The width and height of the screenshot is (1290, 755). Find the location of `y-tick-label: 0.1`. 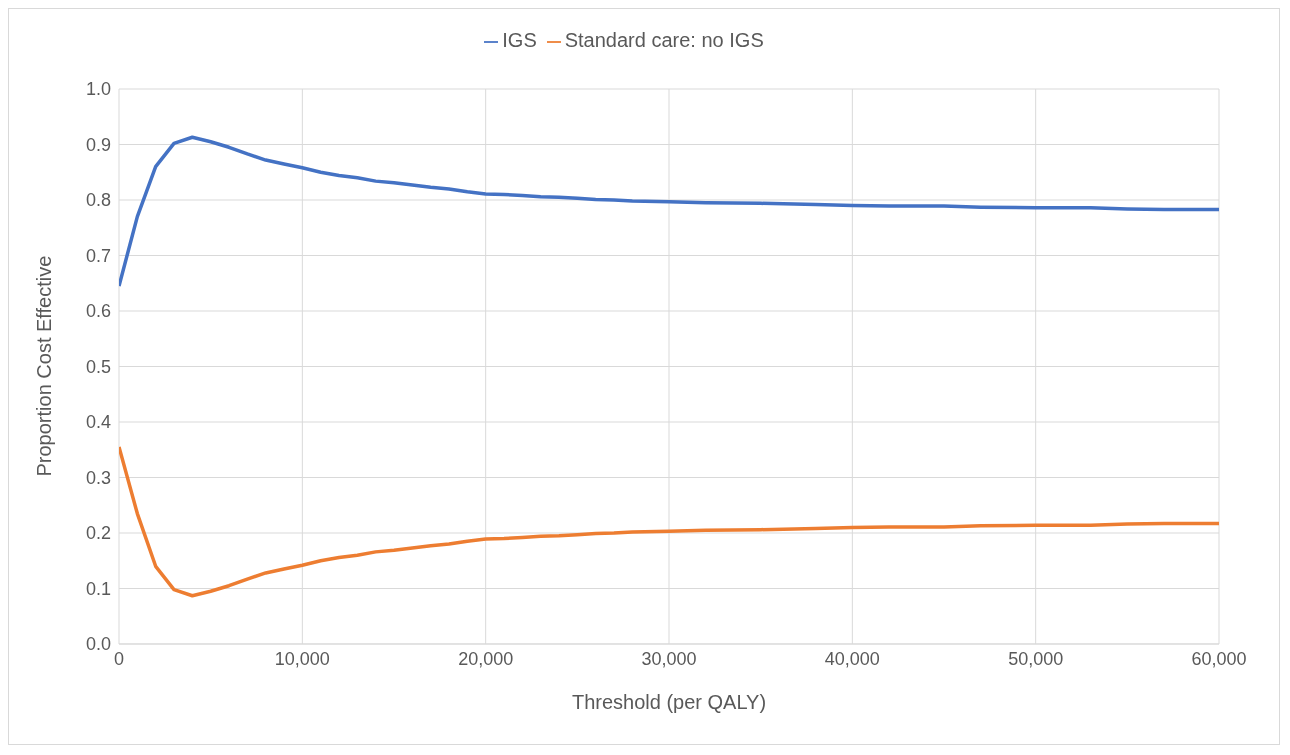

y-tick-label: 0.1 is located at coordinates (98, 588).